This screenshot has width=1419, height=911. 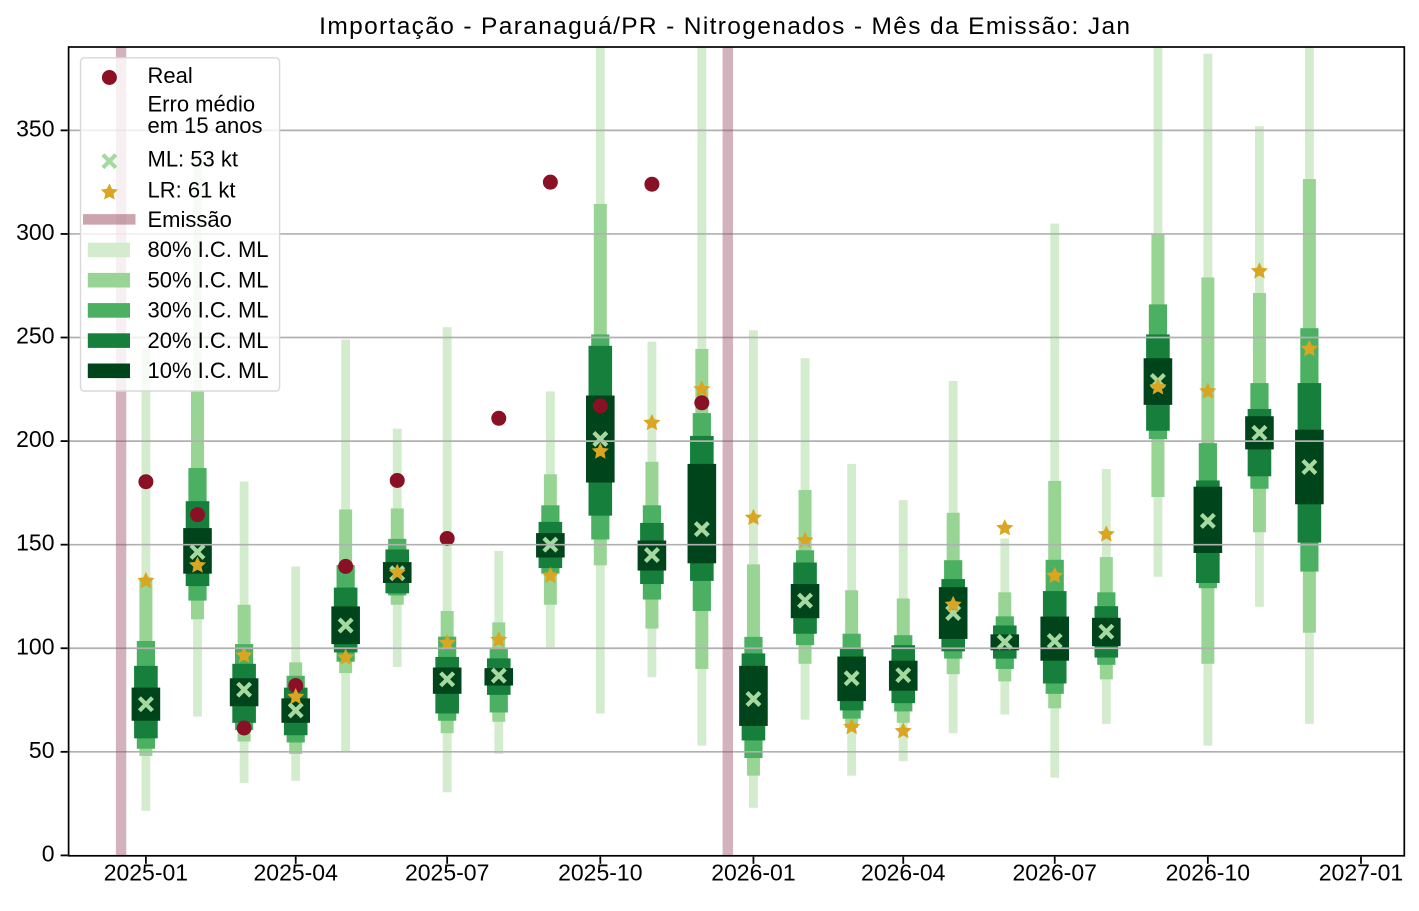 I want to click on svg-text: 150, so click(x=35, y=543).